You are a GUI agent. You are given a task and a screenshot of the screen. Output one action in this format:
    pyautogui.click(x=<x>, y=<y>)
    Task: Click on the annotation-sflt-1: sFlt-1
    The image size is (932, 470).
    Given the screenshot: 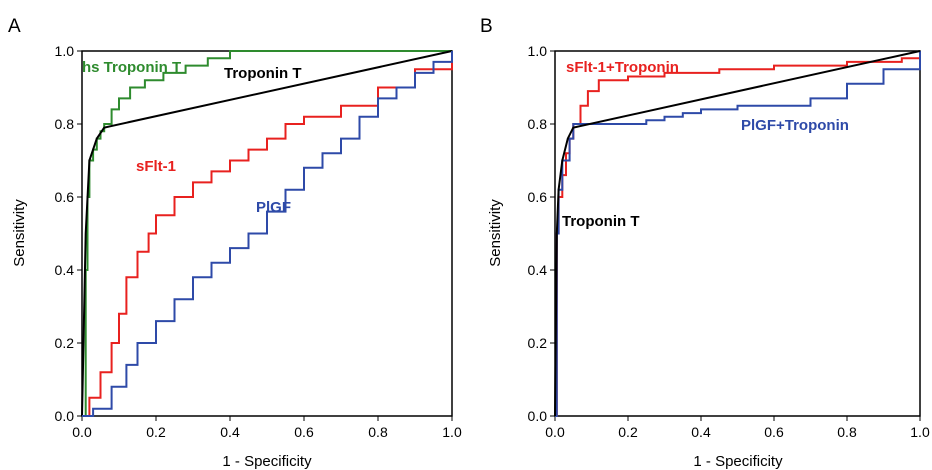 What is the action you would take?
    pyautogui.click(x=156, y=166)
    